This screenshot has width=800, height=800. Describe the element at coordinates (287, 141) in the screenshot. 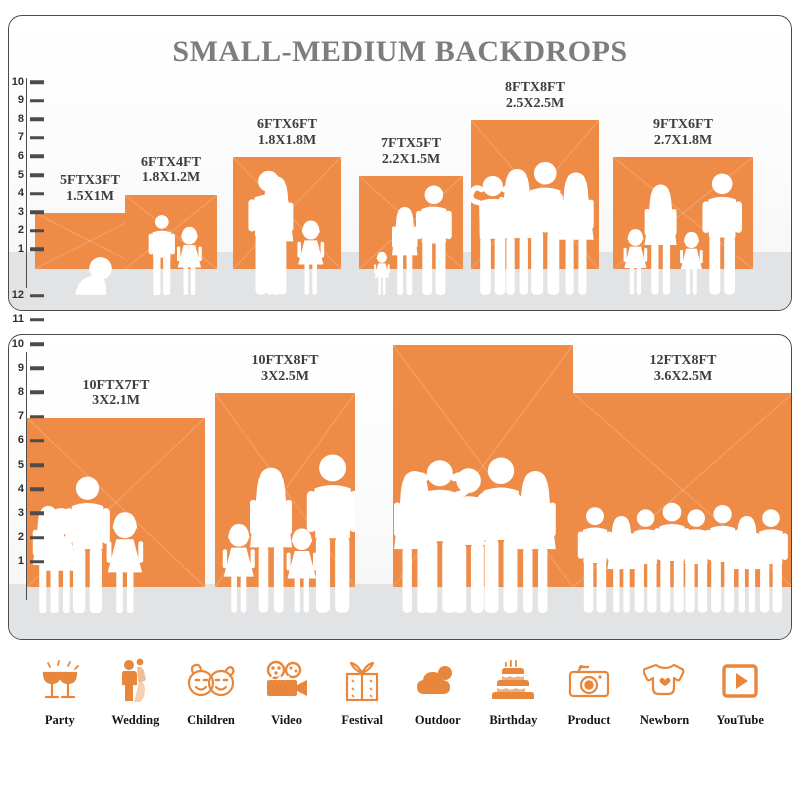

I see `bar-size-meters: 1.8X1.8M` at that location.